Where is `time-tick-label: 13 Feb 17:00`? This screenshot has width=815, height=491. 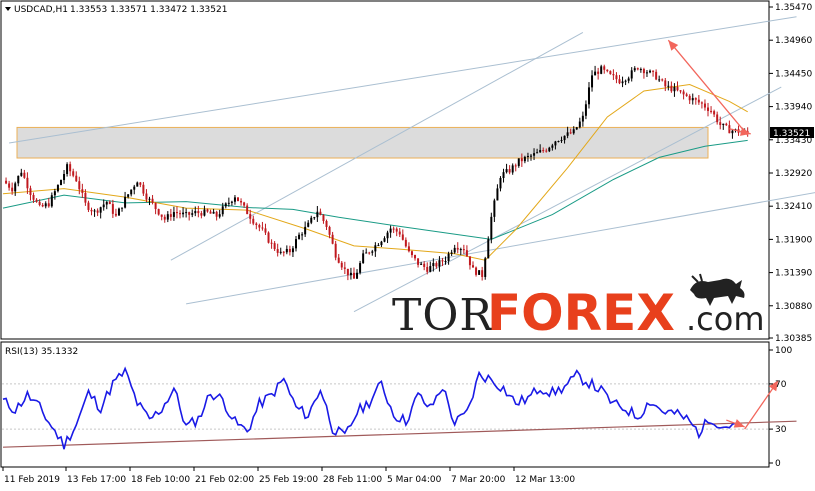
time-tick-label: 13 Feb 17:00 is located at coordinates (96, 480).